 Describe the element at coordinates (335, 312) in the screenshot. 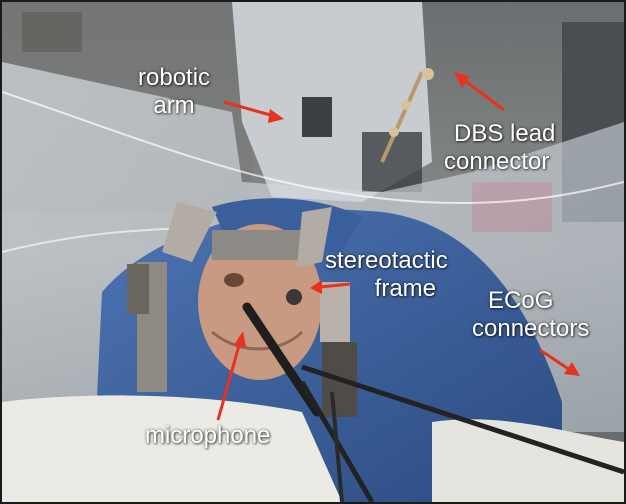

I see `frame-right-pillar` at that location.